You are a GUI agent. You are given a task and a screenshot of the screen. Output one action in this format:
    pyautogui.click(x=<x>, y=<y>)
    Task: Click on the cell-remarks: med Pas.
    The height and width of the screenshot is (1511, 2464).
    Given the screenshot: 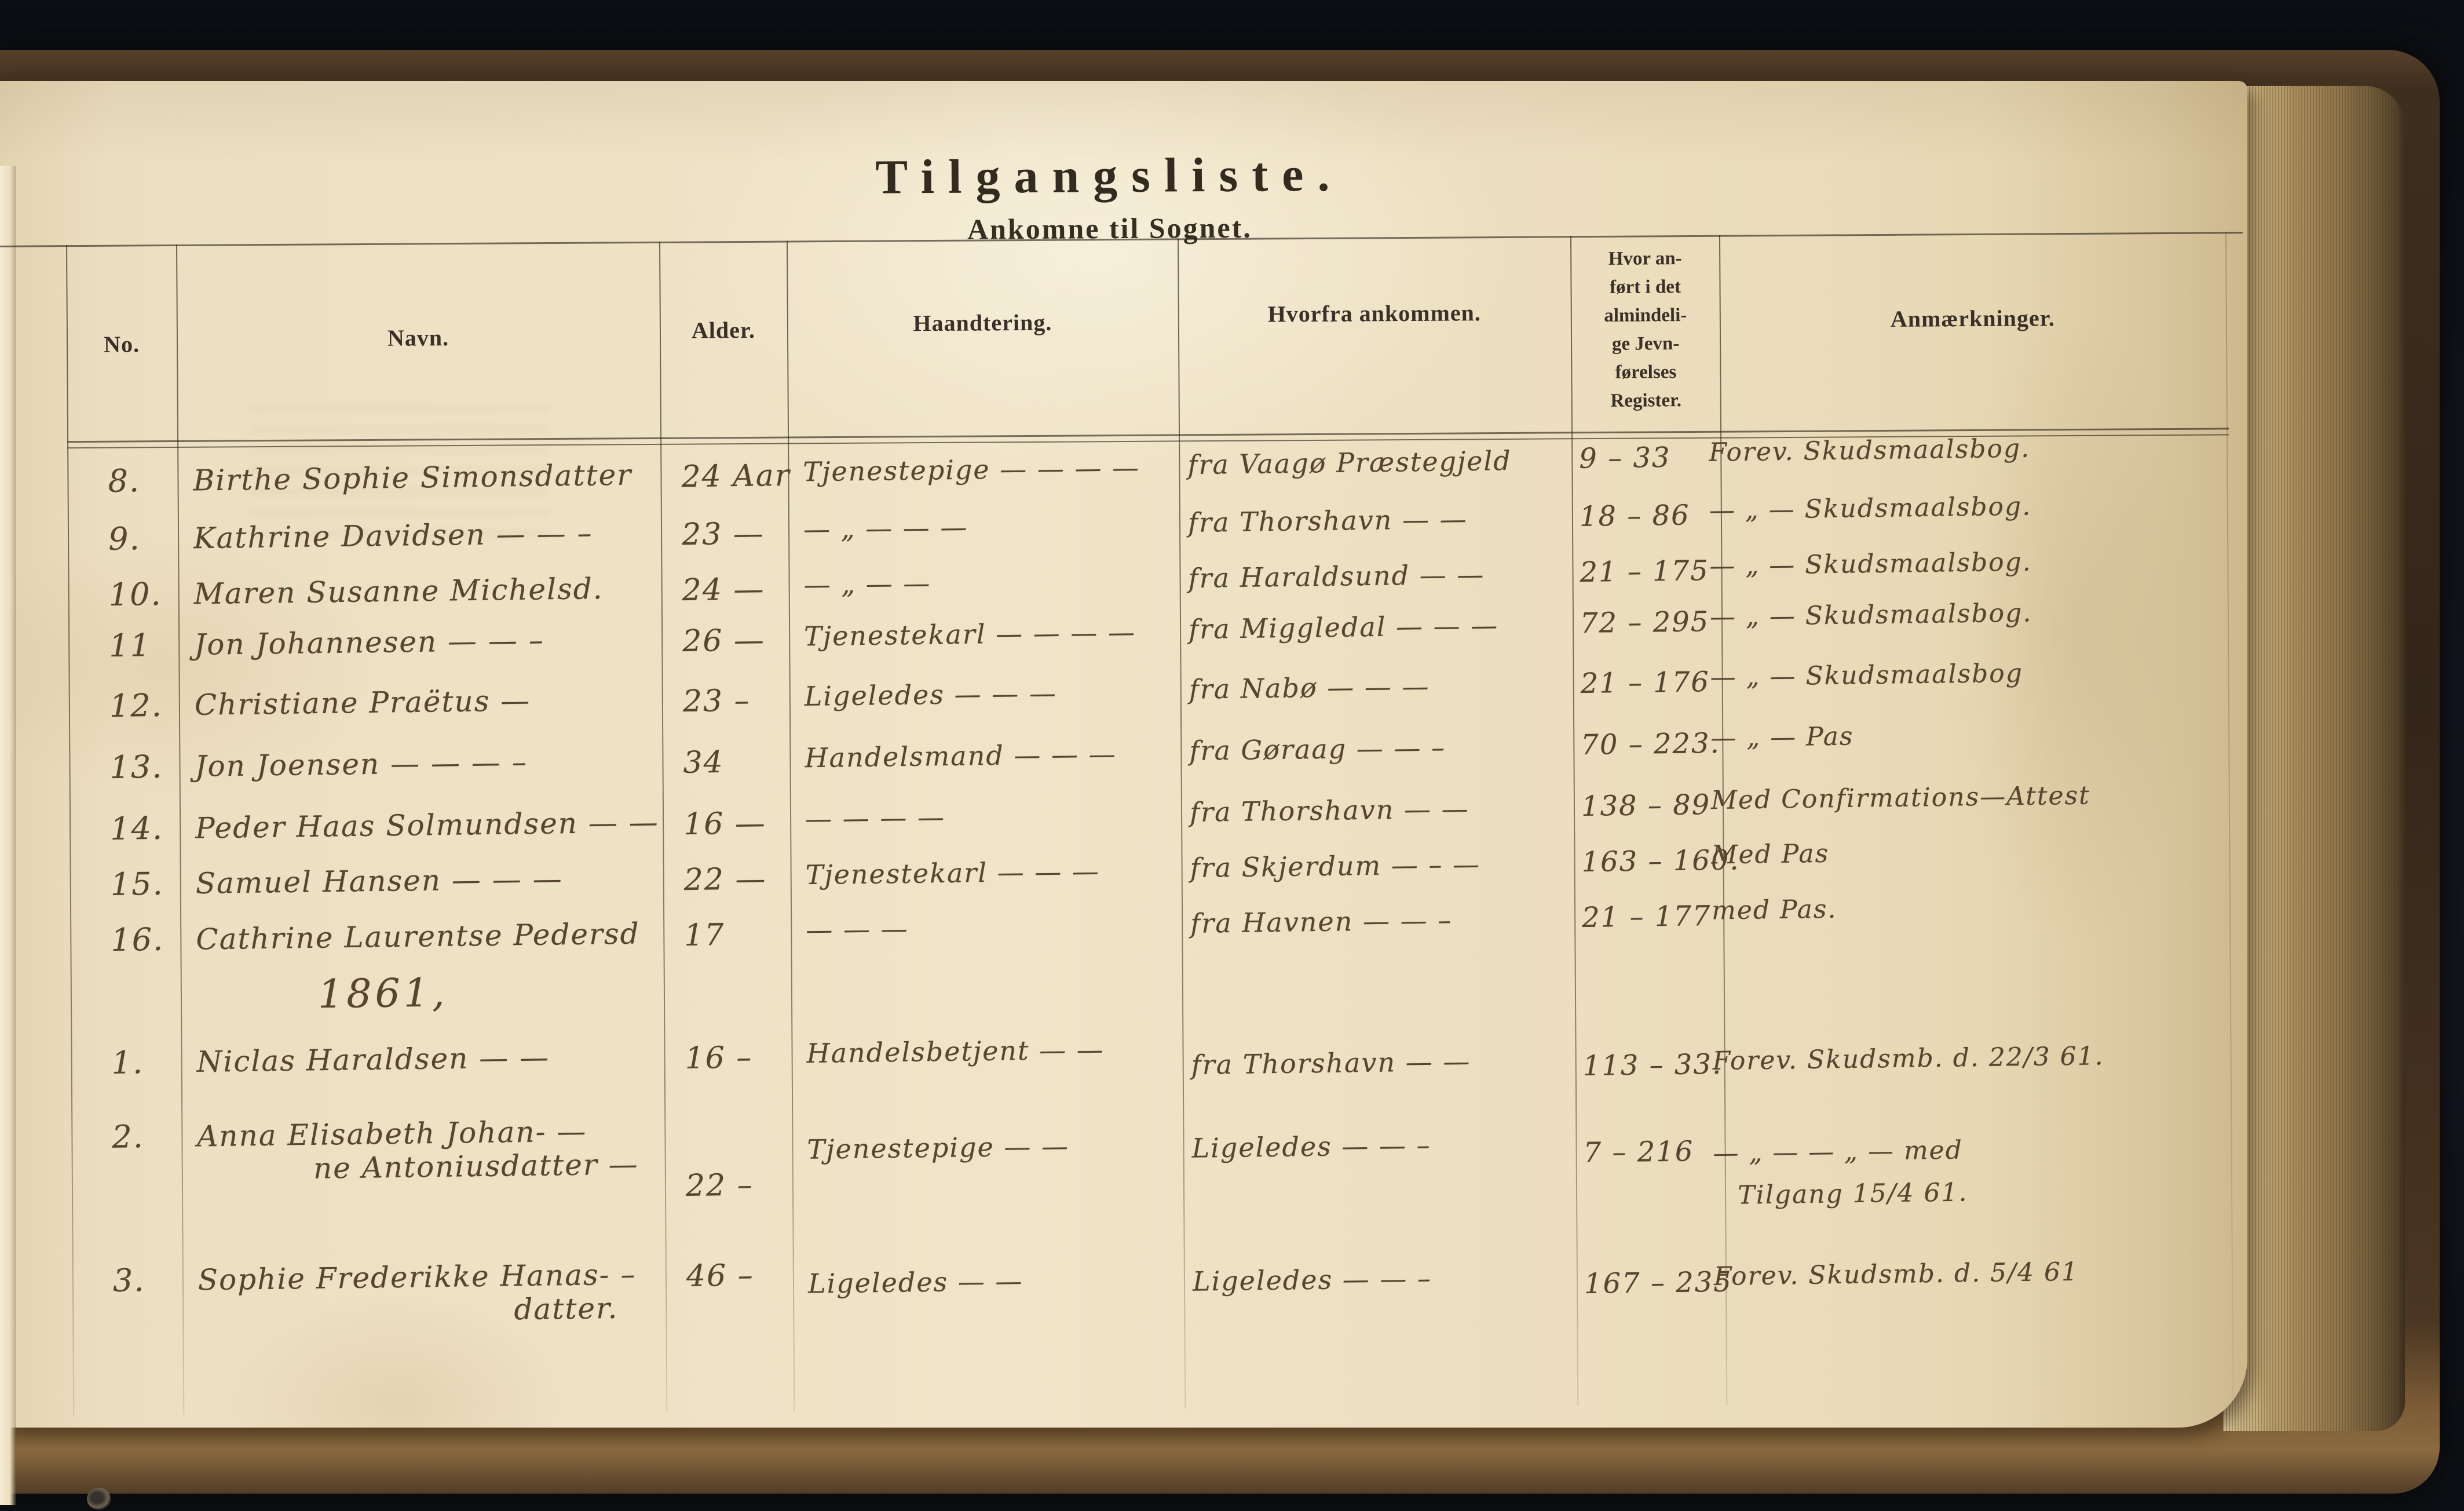 What is the action you would take?
    pyautogui.click(x=1774, y=910)
    